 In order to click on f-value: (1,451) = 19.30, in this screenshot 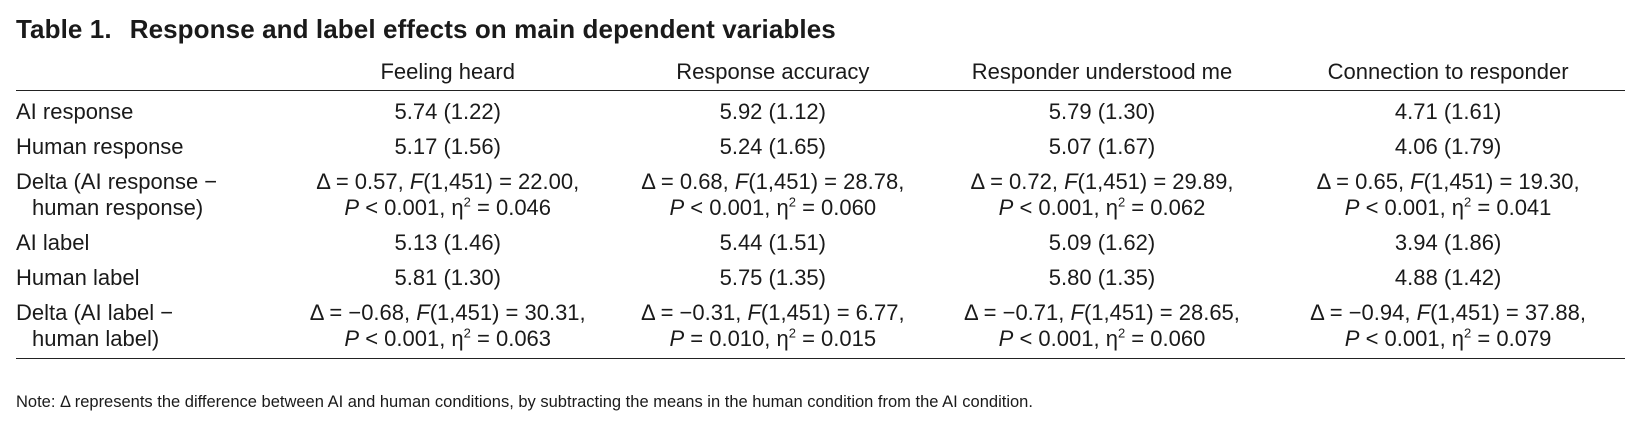, I will do `click(1501, 181)`.